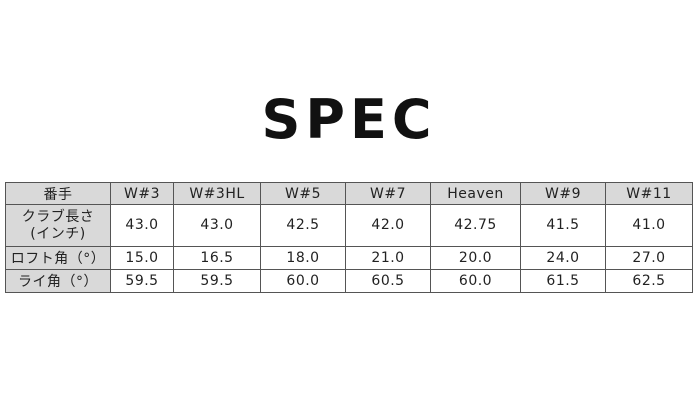  I want to click on table-header-row: 番手 W#3 W#3HL W#5 W#7 Heaven W#9 W#11, so click(349, 193).